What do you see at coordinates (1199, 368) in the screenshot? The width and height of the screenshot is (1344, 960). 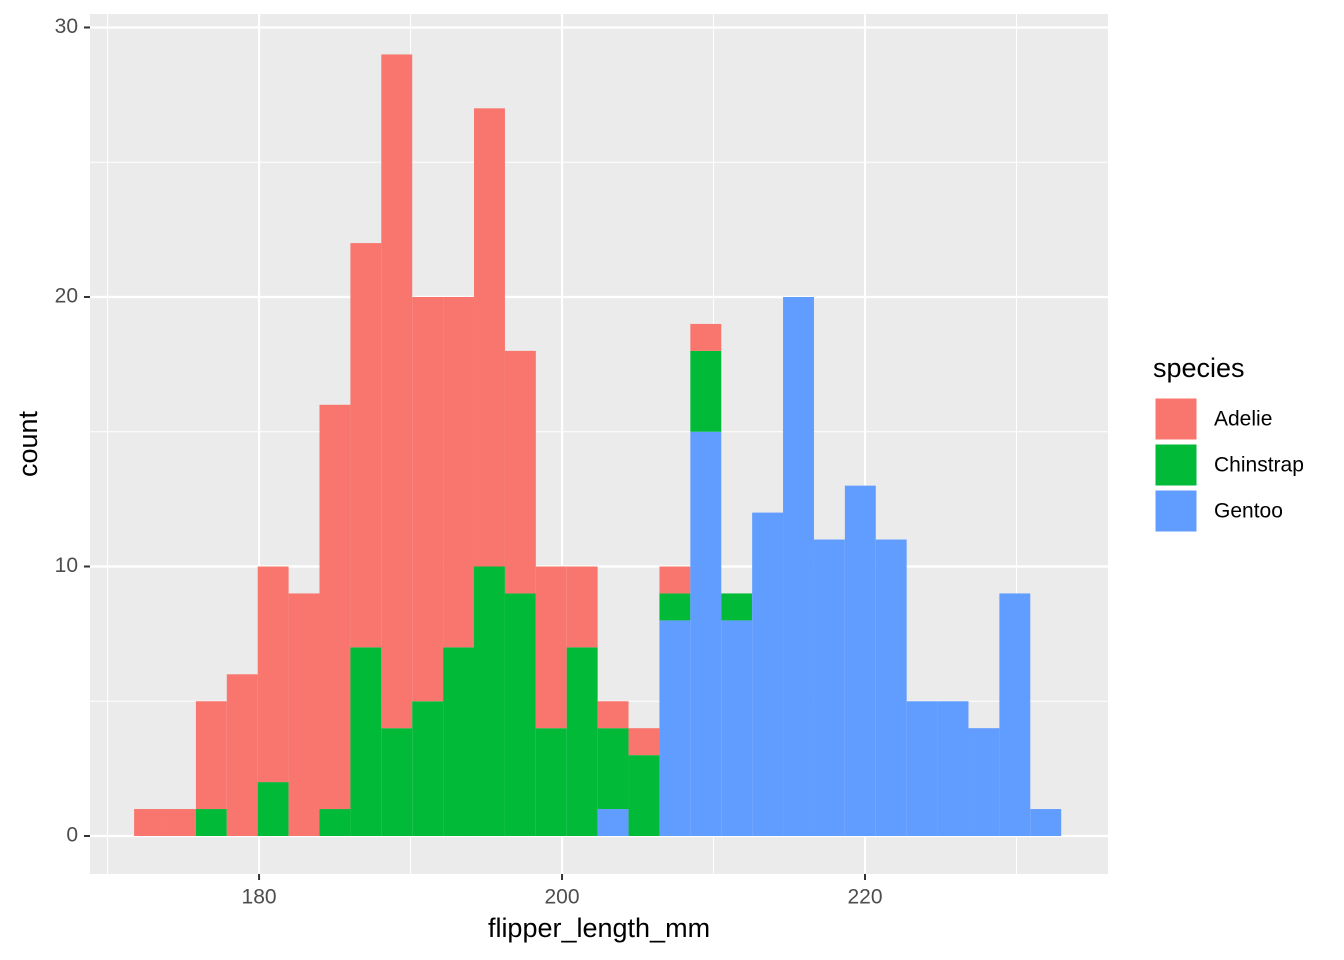 I see `legend-title: species` at bounding box center [1199, 368].